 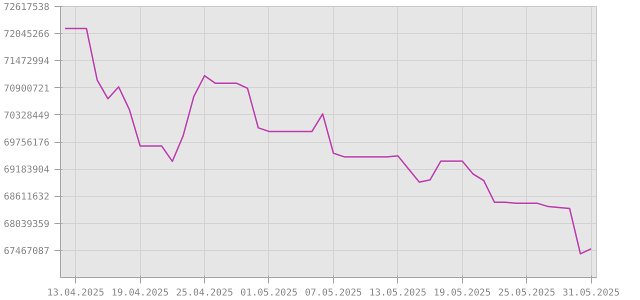 What do you see at coordinates (591, 293) in the screenshot?
I see `x-tick-label: 31.05.2025` at bounding box center [591, 293].